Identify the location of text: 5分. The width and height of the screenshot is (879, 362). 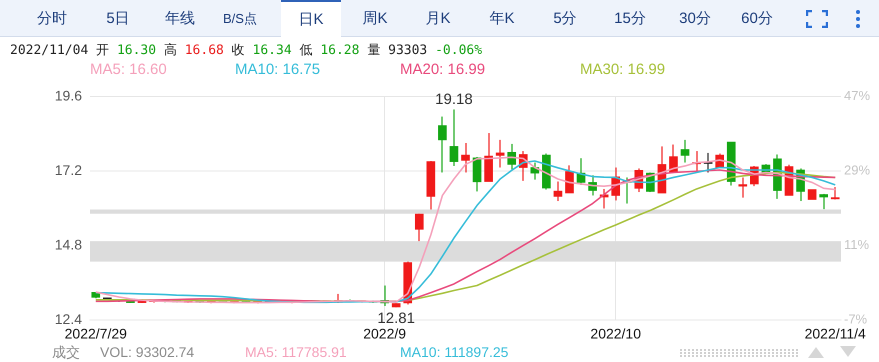
(565, 18).